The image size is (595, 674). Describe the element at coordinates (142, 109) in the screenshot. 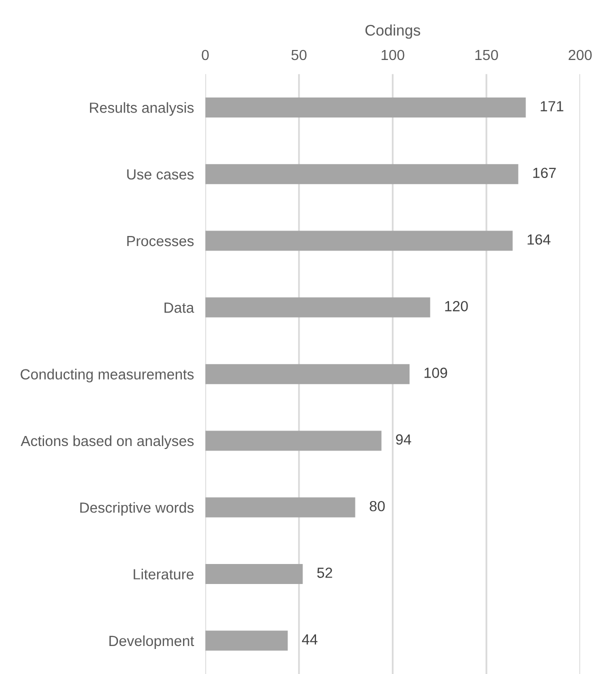

I see `y-tick-label: Results analysis` at that location.